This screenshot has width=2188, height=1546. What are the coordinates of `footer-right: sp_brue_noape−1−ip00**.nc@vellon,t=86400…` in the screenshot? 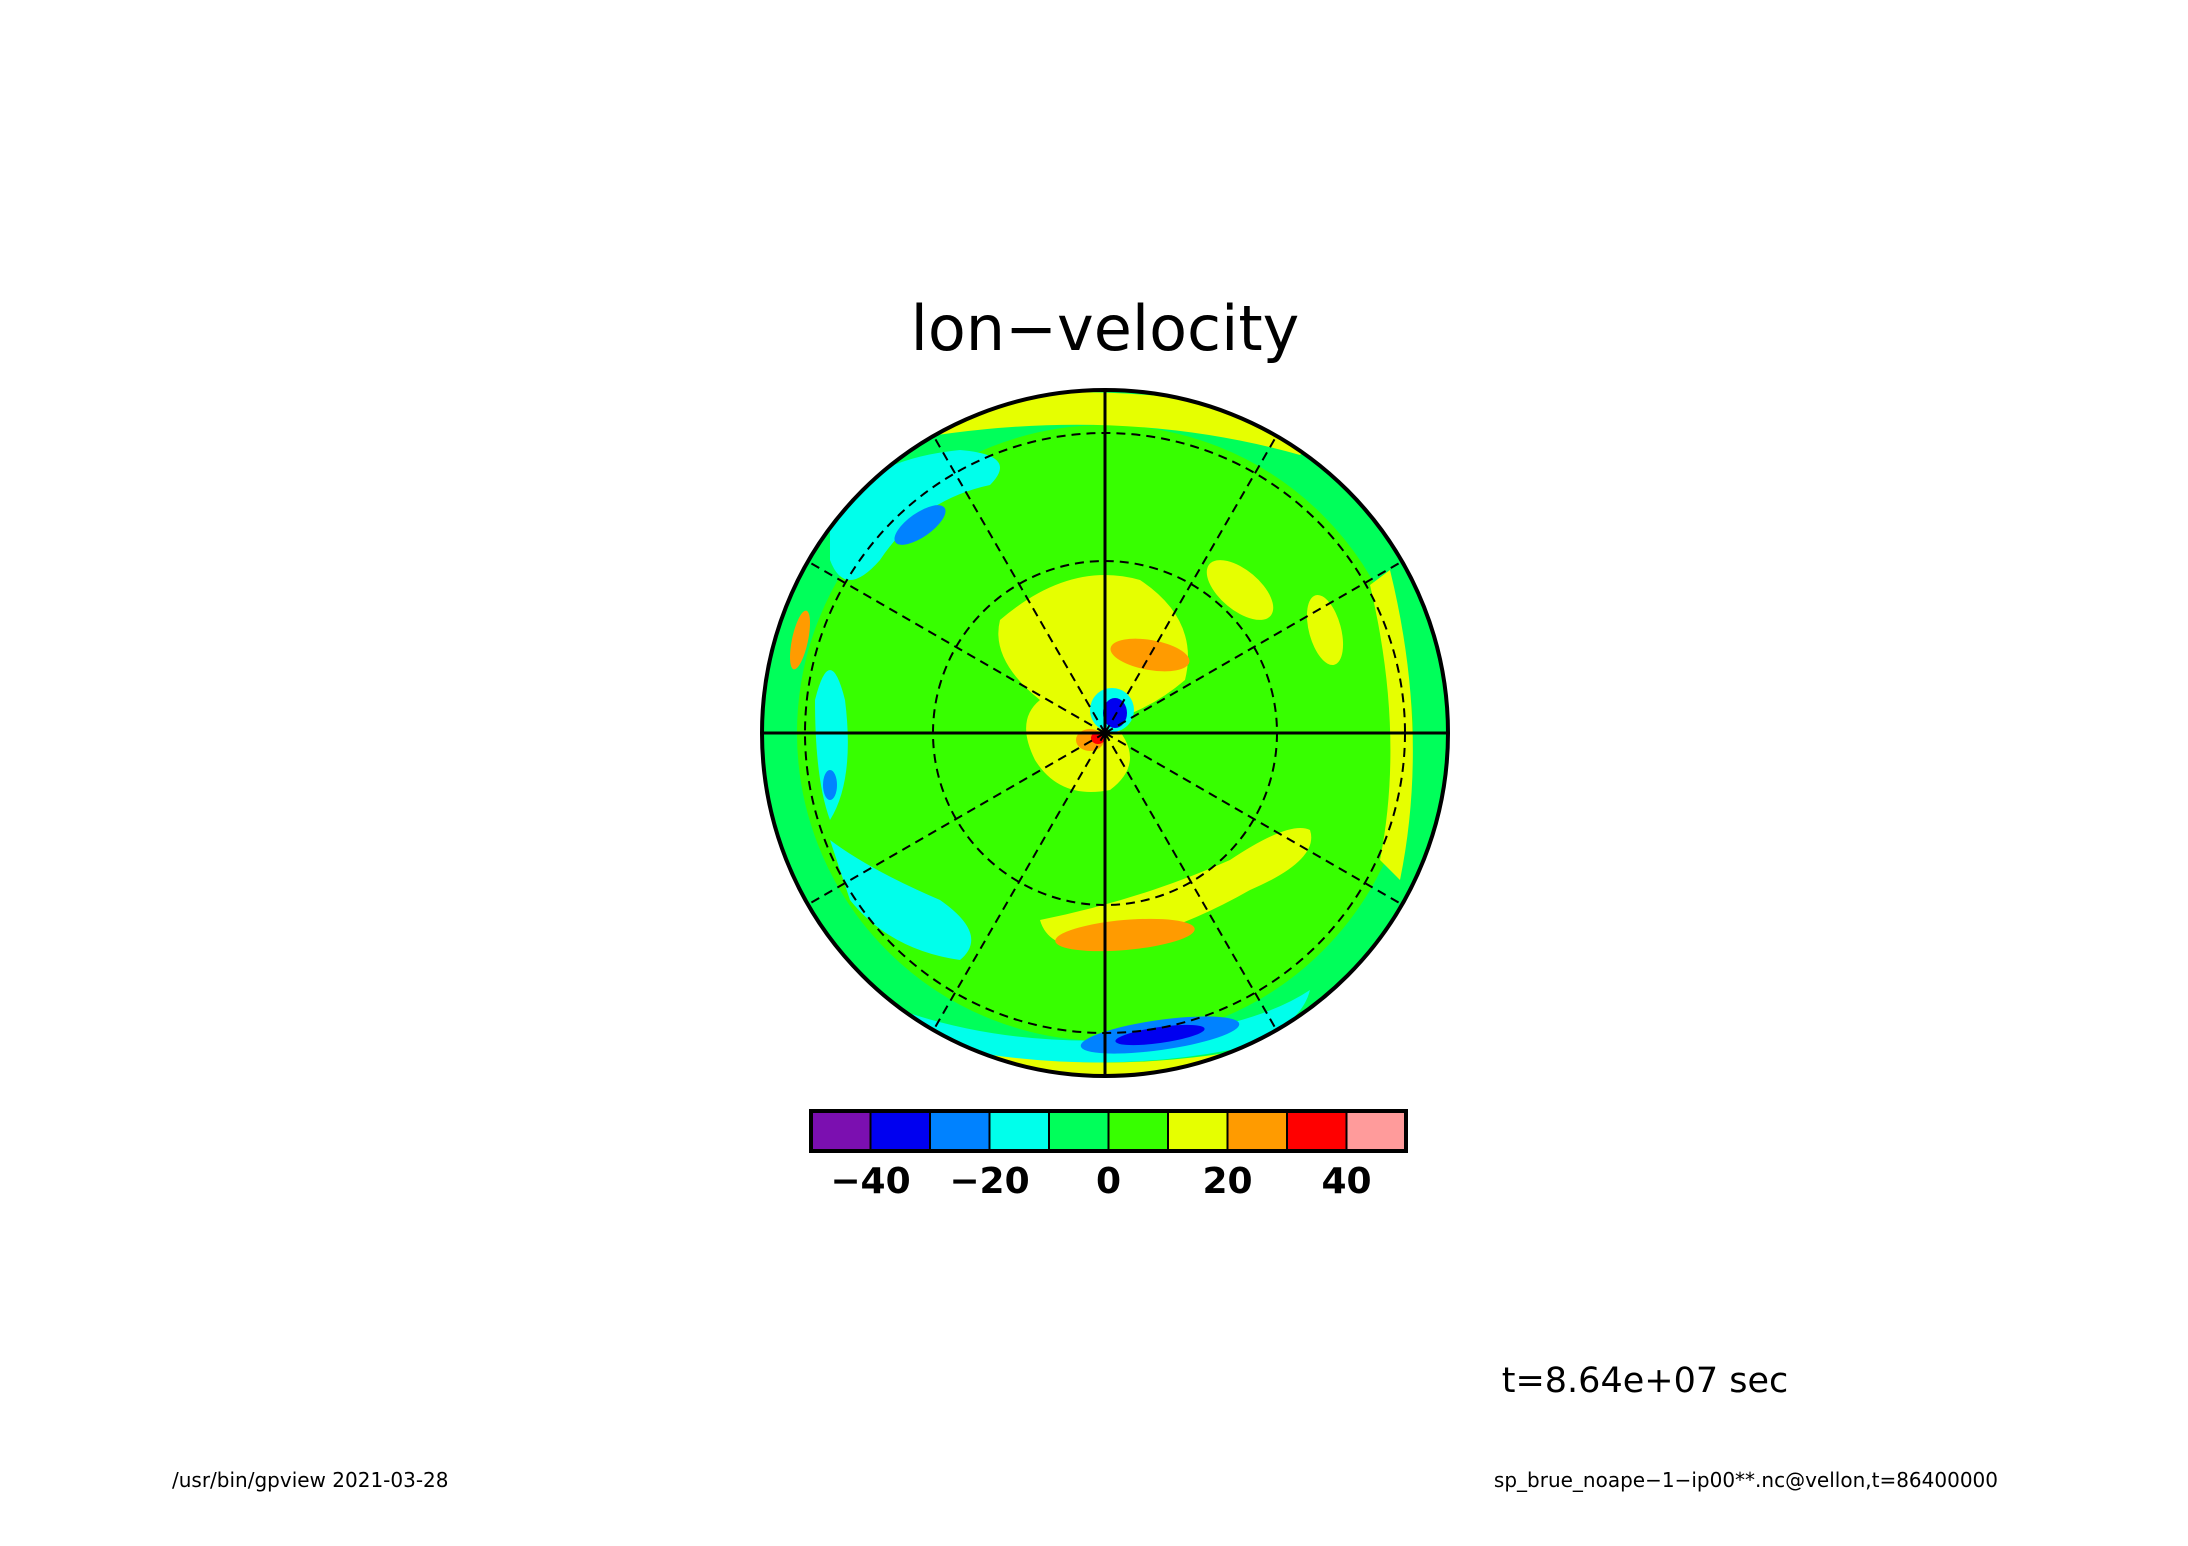 It's located at (1746, 1480).